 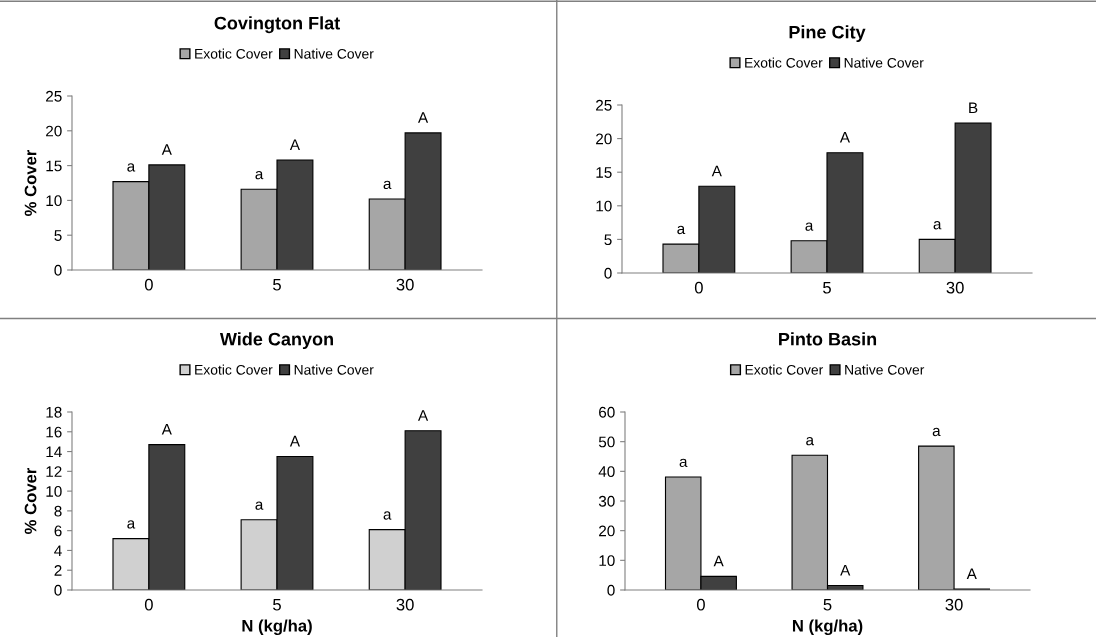 I want to click on chart-title: Pine City, so click(x=827, y=34).